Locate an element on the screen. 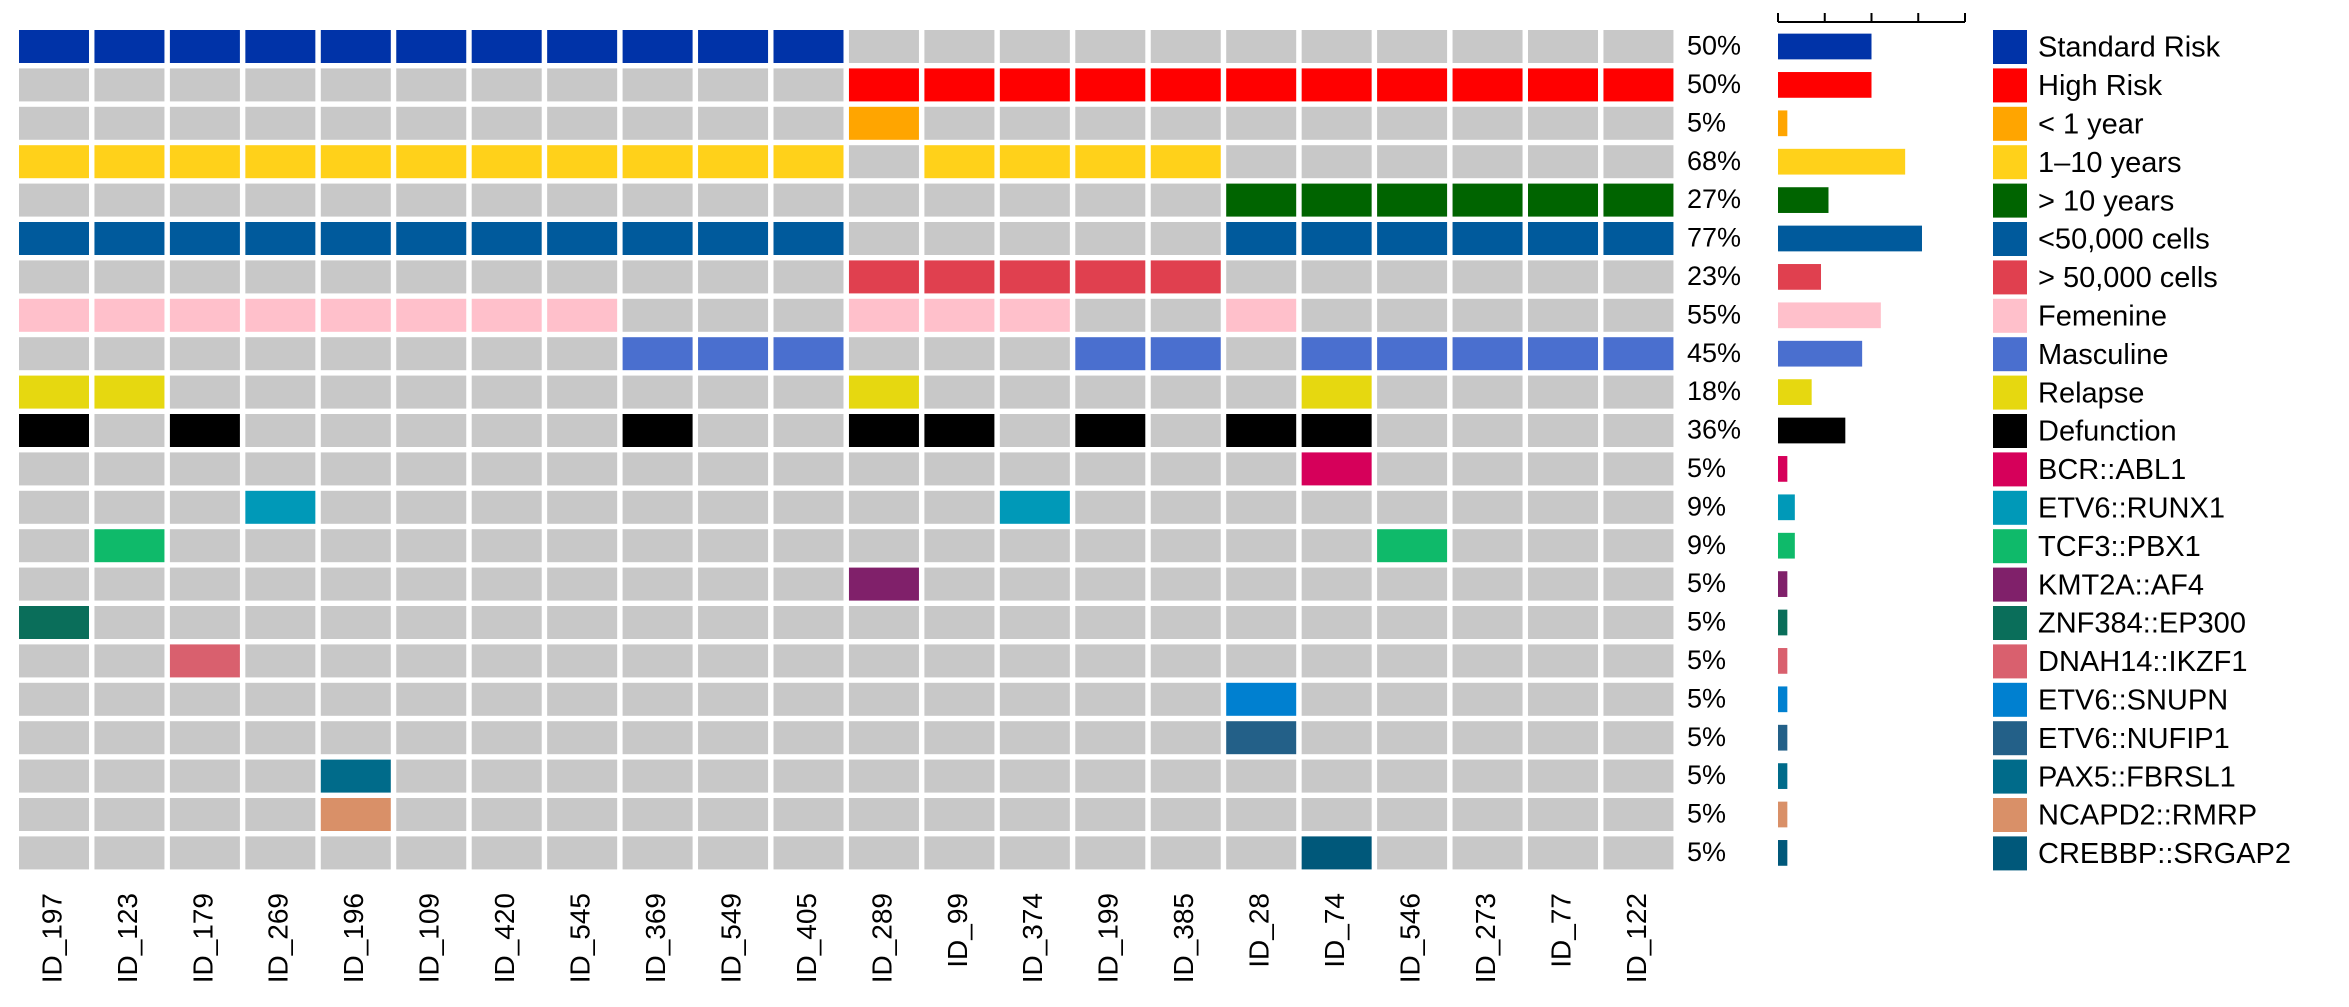  legend-label-50-000-cells: > 50,000 cells is located at coordinates (2128, 278).